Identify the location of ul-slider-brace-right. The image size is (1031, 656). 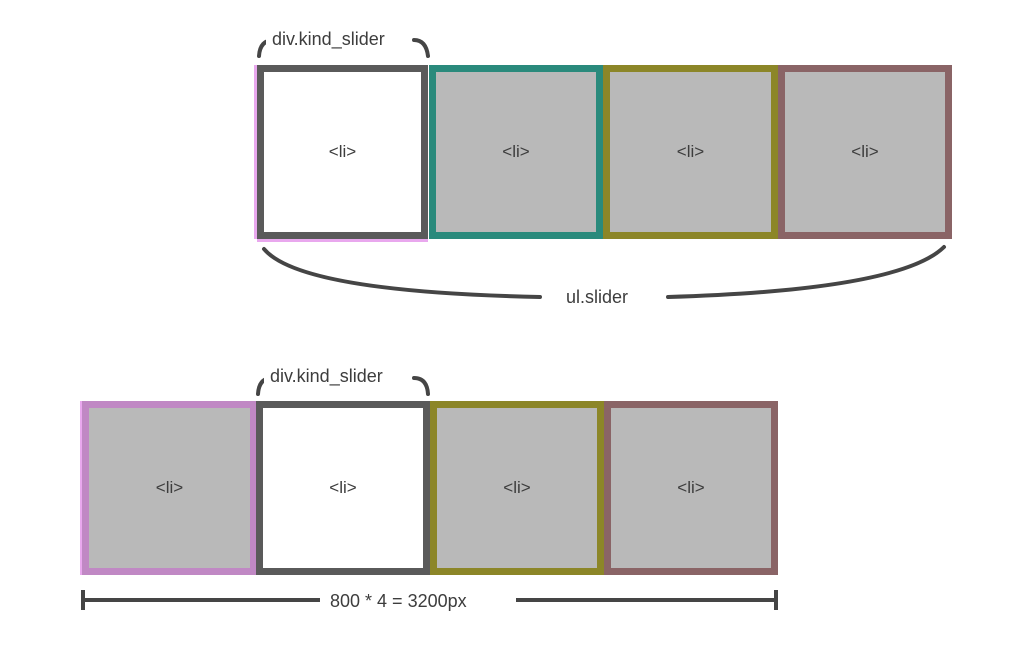
(806, 272).